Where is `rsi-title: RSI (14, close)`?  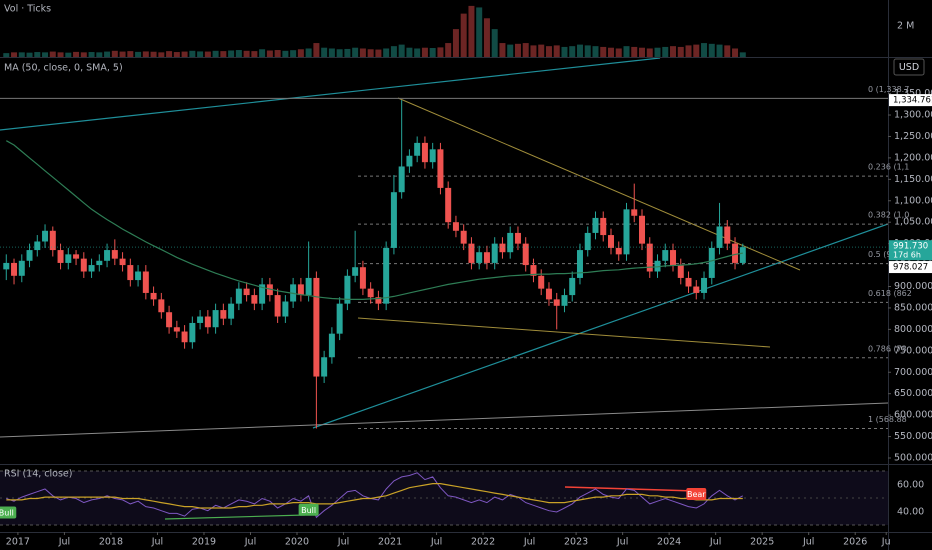 rsi-title: RSI (14, close) is located at coordinates (38, 474).